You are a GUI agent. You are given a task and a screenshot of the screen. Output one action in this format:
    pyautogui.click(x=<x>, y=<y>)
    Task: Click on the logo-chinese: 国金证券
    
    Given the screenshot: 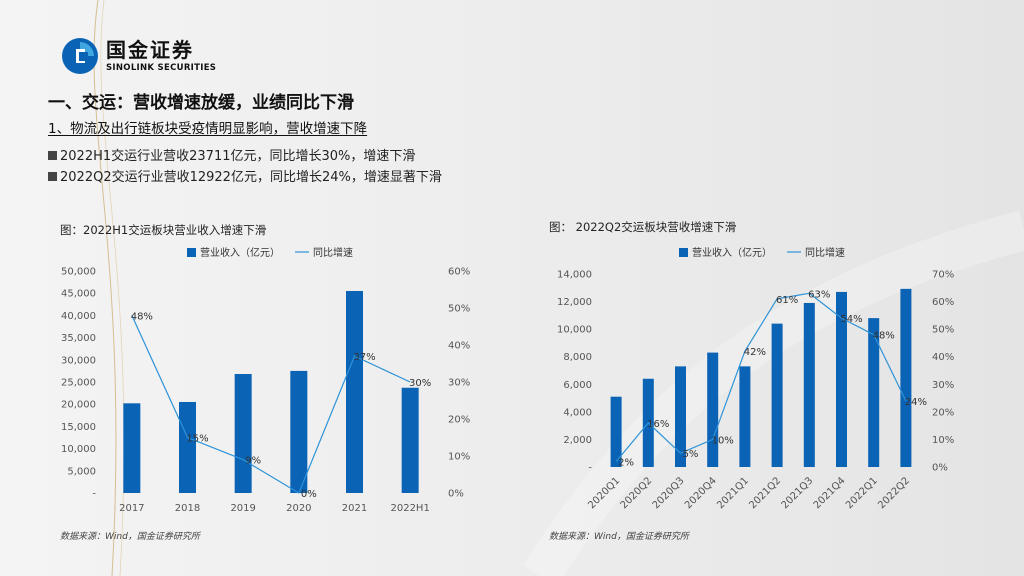 What is the action you would take?
    pyautogui.click(x=150, y=50)
    